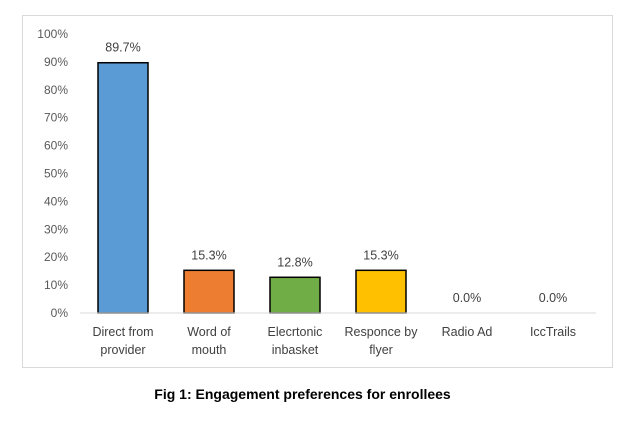  I want to click on y-tick-label: 90%, so click(56, 62).